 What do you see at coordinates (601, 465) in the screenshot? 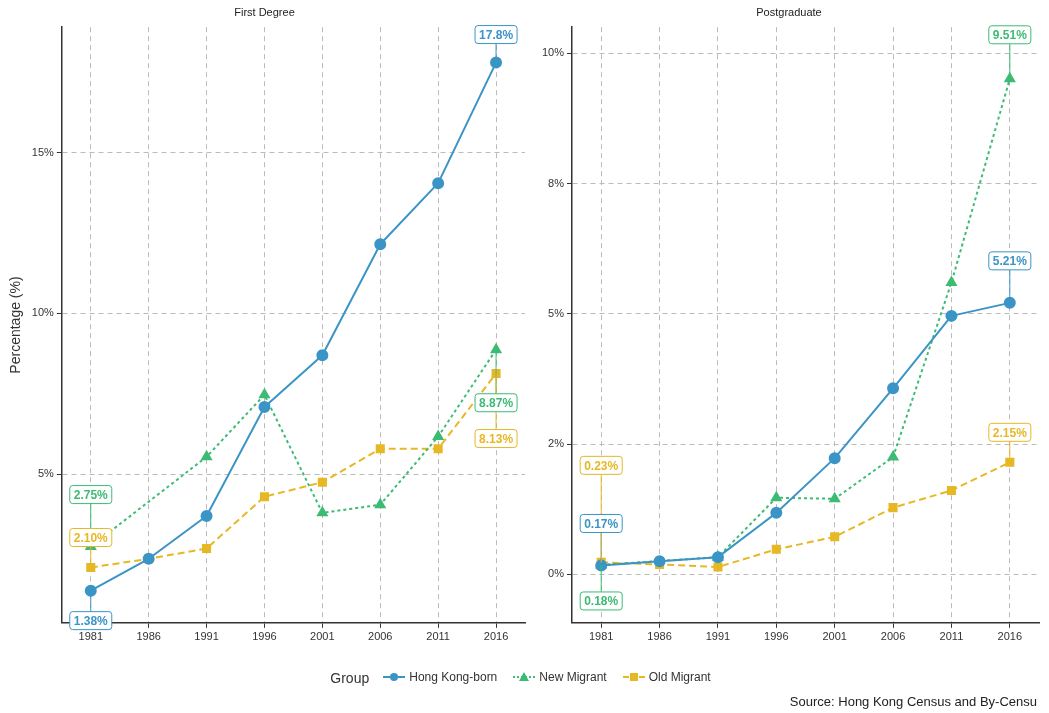
I see `data-label: 0.23%` at bounding box center [601, 465].